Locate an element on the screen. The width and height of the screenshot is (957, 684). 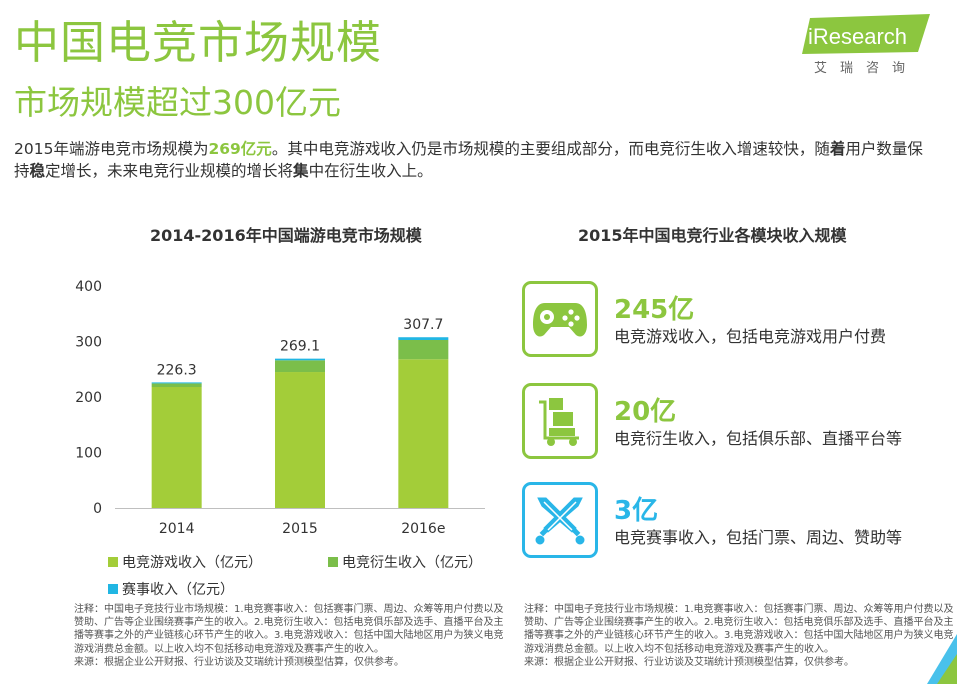
legend-swatch-event is located at coordinates (113, 589).